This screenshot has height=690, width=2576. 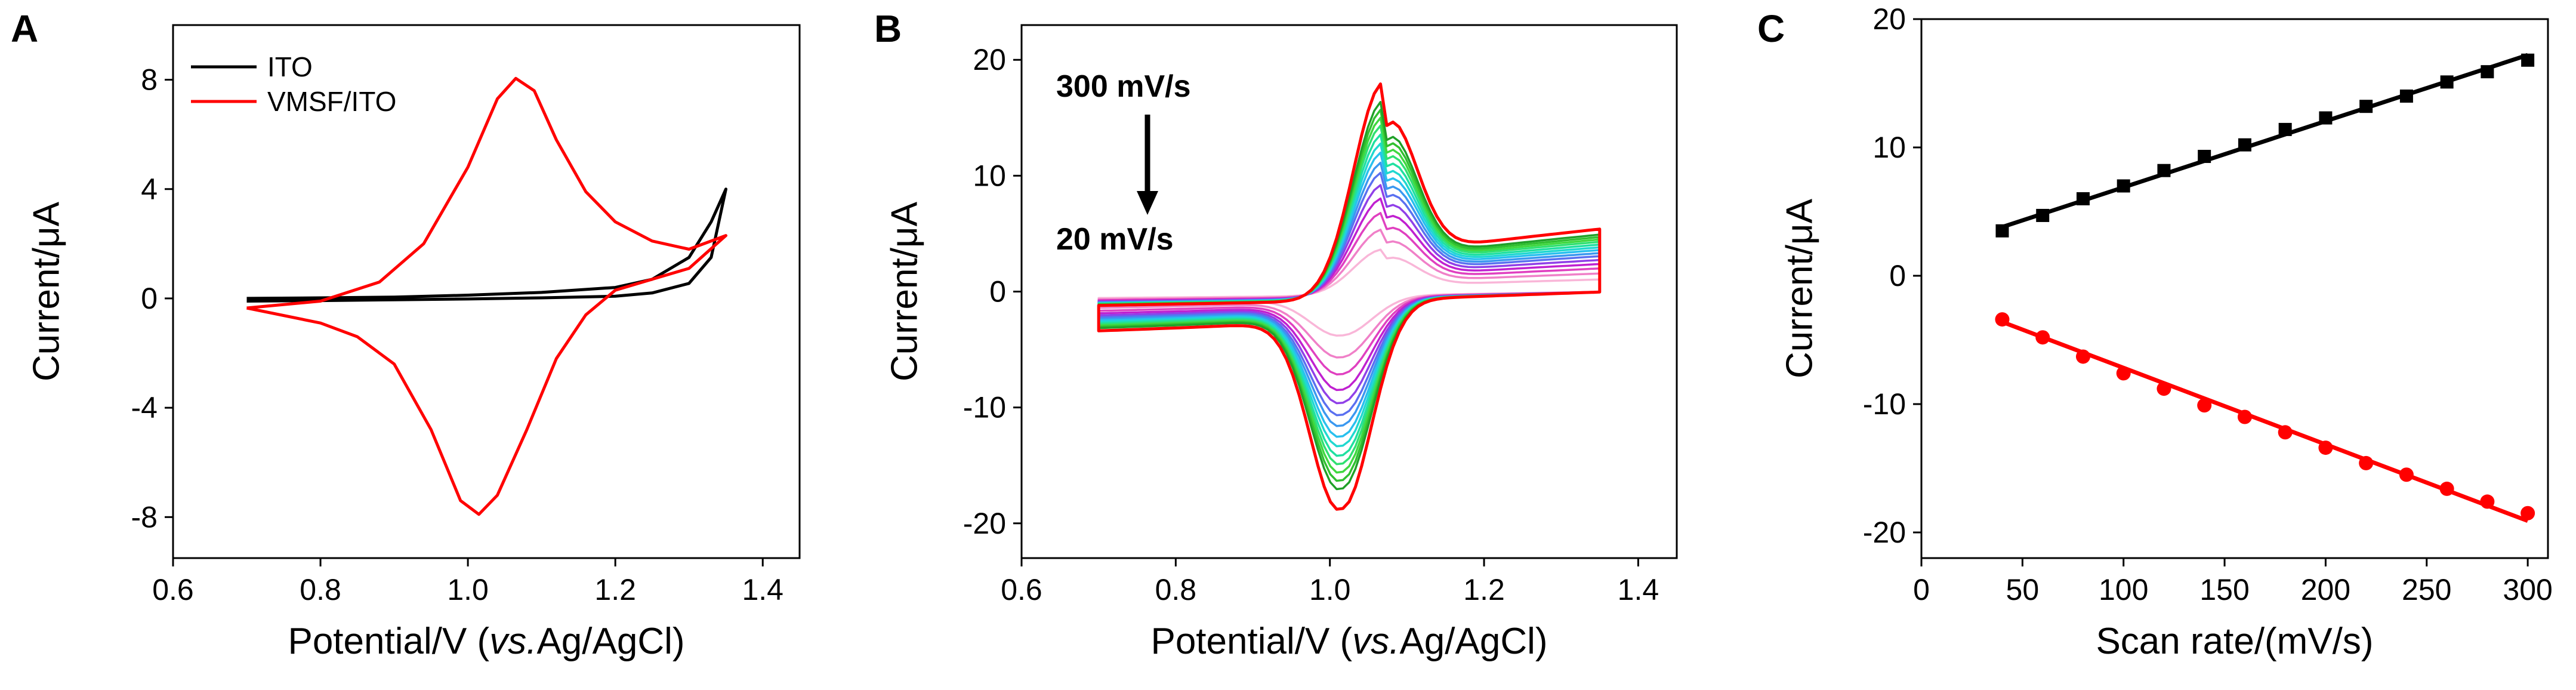 What do you see at coordinates (2427, 589) in the screenshot?
I see `x-tick-label: 250` at bounding box center [2427, 589].